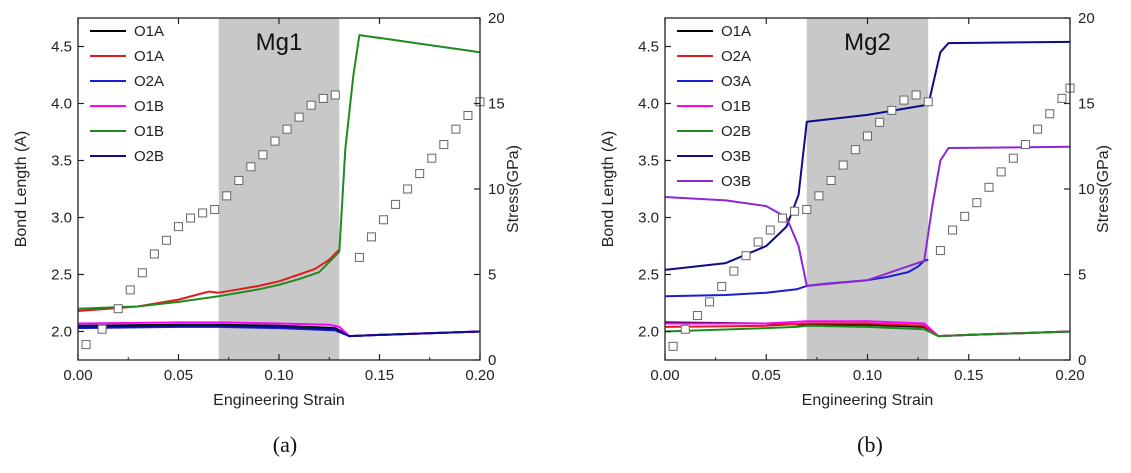  I want to click on shaded-region-label: Mg1, so click(279, 42).